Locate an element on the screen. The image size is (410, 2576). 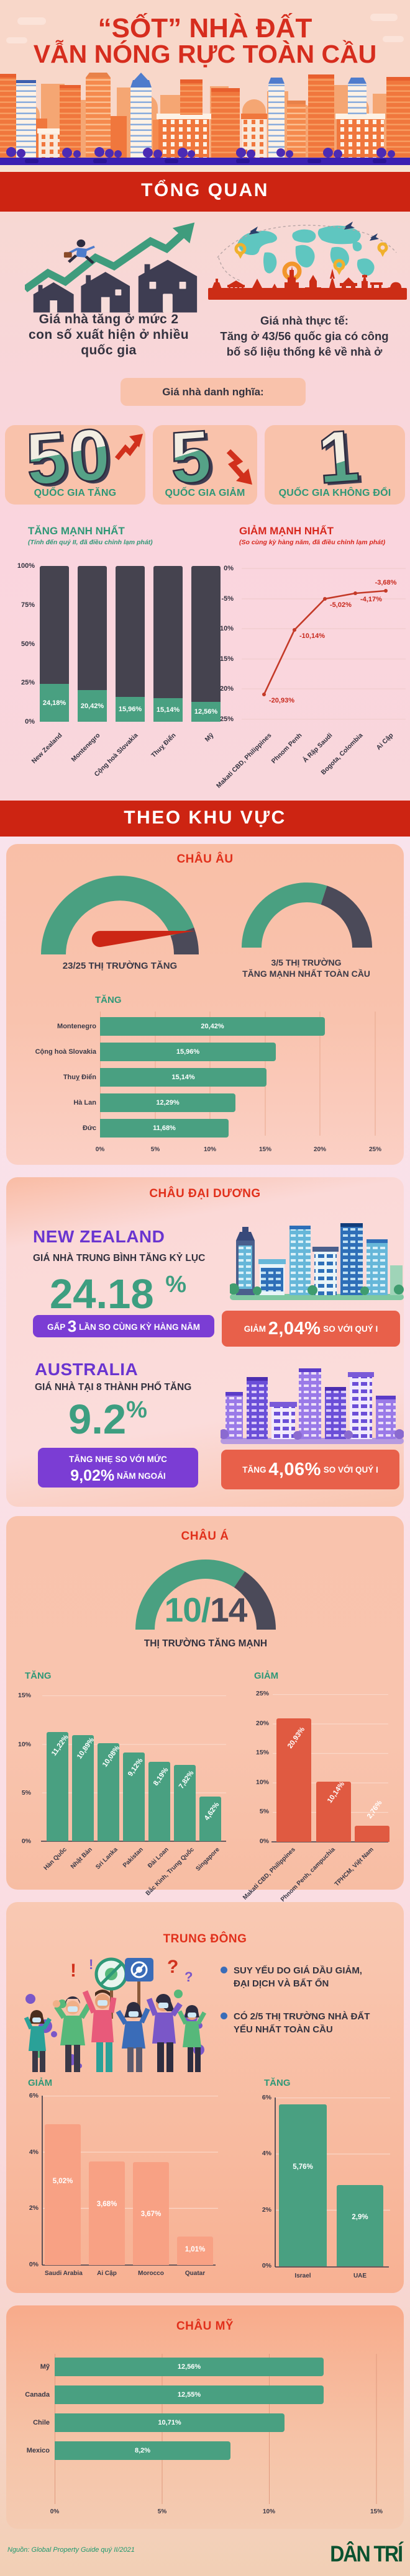
svg-text: -3,68% is located at coordinates (386, 582).